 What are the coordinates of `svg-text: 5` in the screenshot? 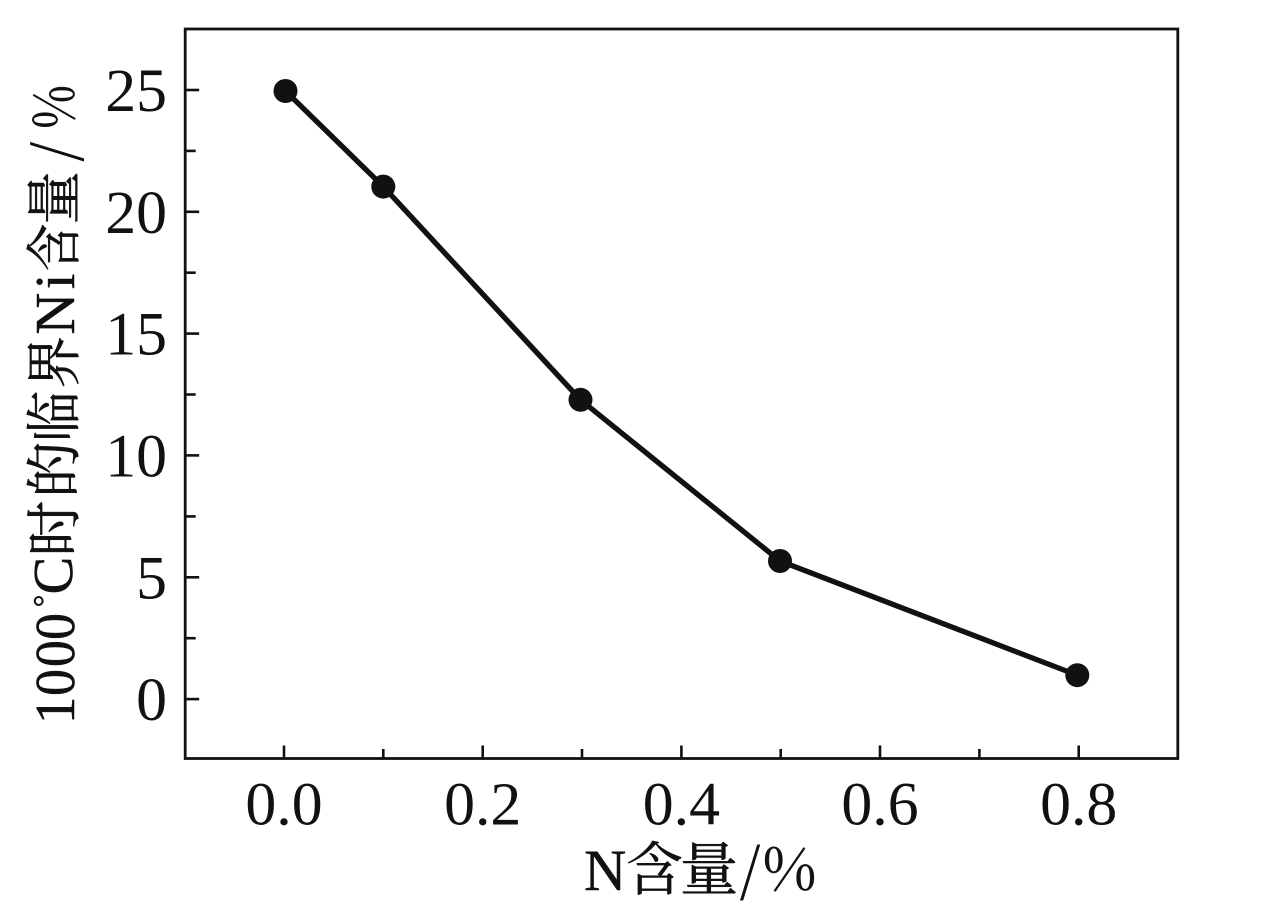 It's located at (151, 578).